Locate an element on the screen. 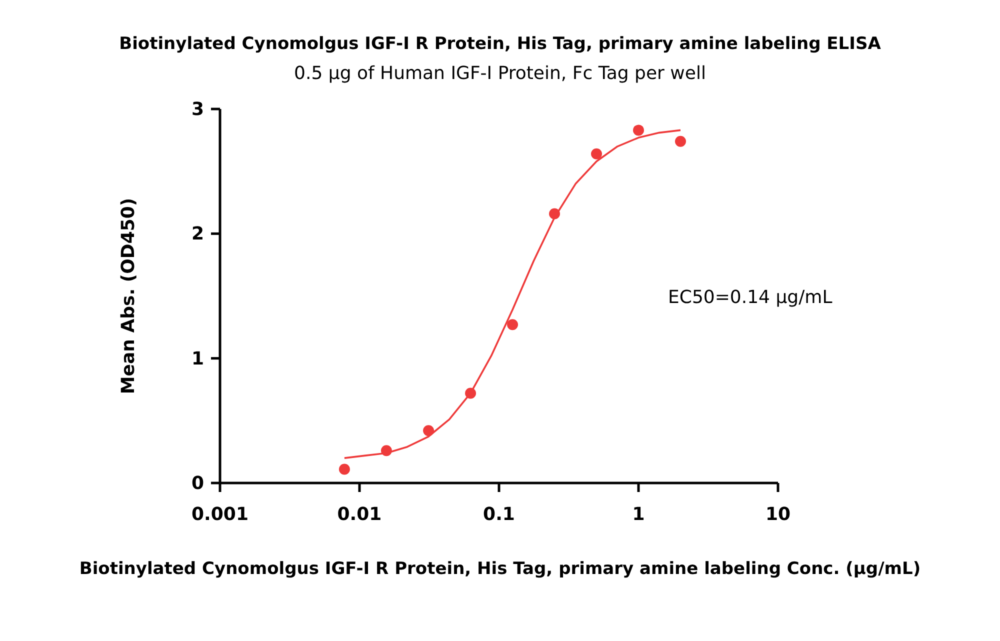 The width and height of the screenshot is (1000, 641). y-tick-label: 2 is located at coordinates (197, 234).